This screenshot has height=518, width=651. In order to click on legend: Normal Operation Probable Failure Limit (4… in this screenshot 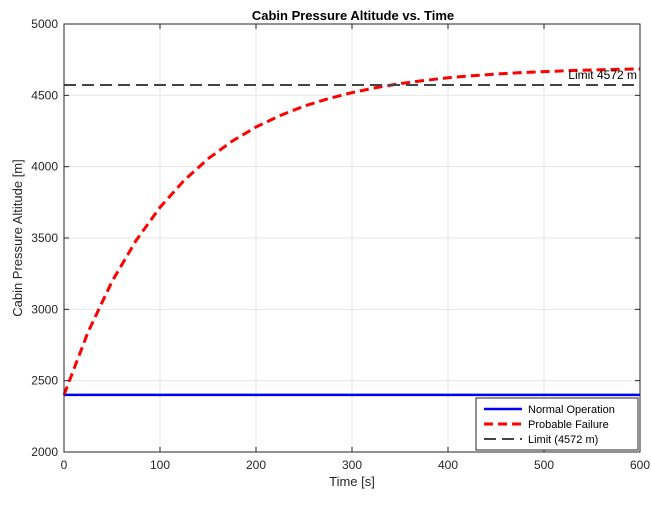, I will do `click(557, 424)`.